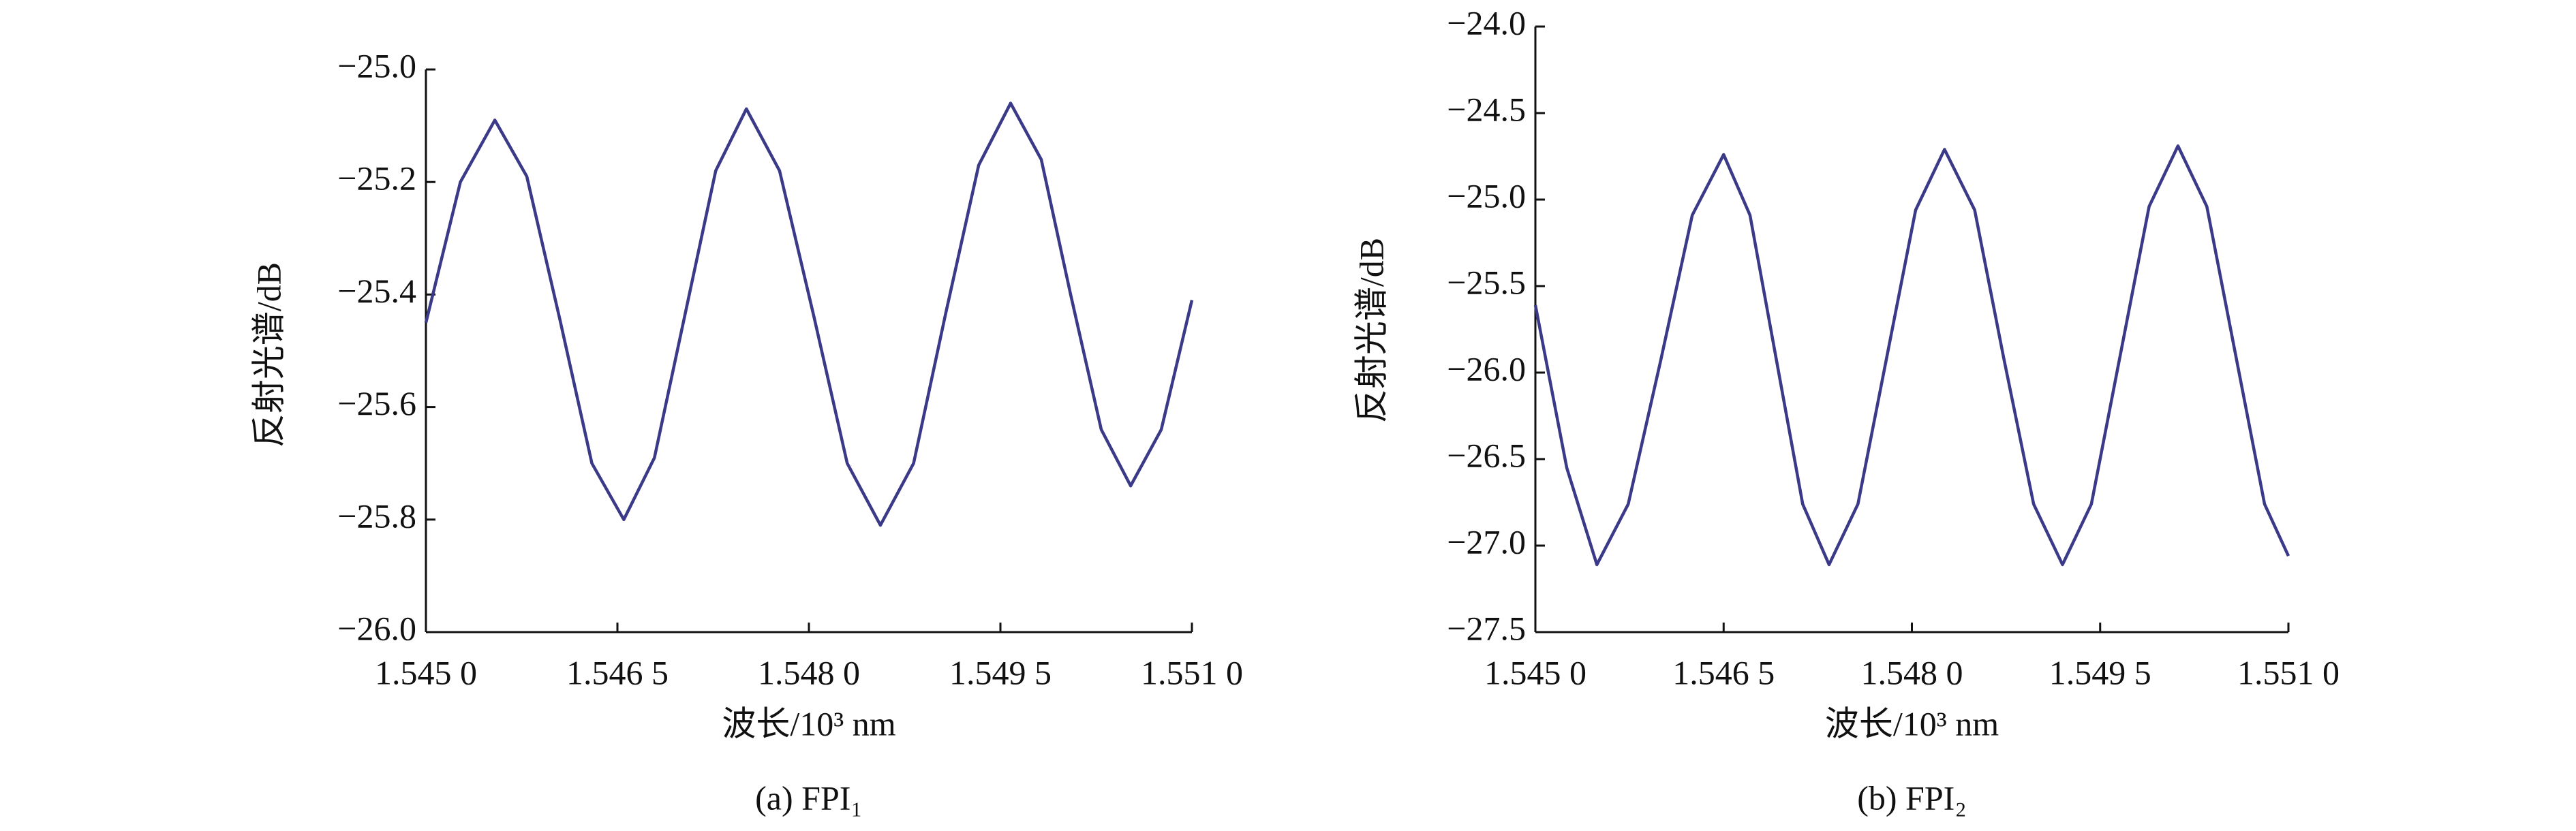  What do you see at coordinates (376, 291) in the screenshot?
I see `y-tick-label: −25.4` at bounding box center [376, 291].